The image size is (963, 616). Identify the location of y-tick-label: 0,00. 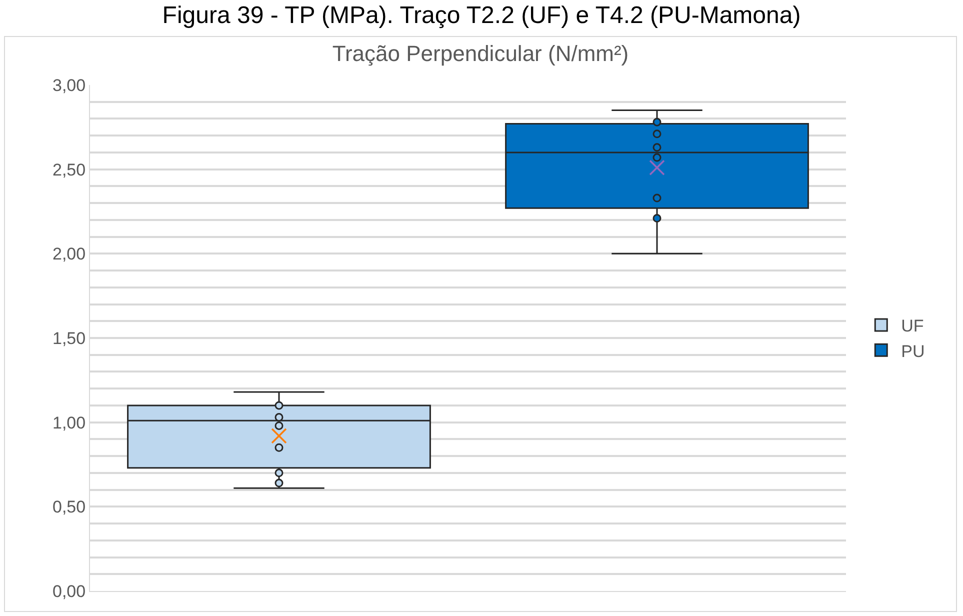
(69, 591).